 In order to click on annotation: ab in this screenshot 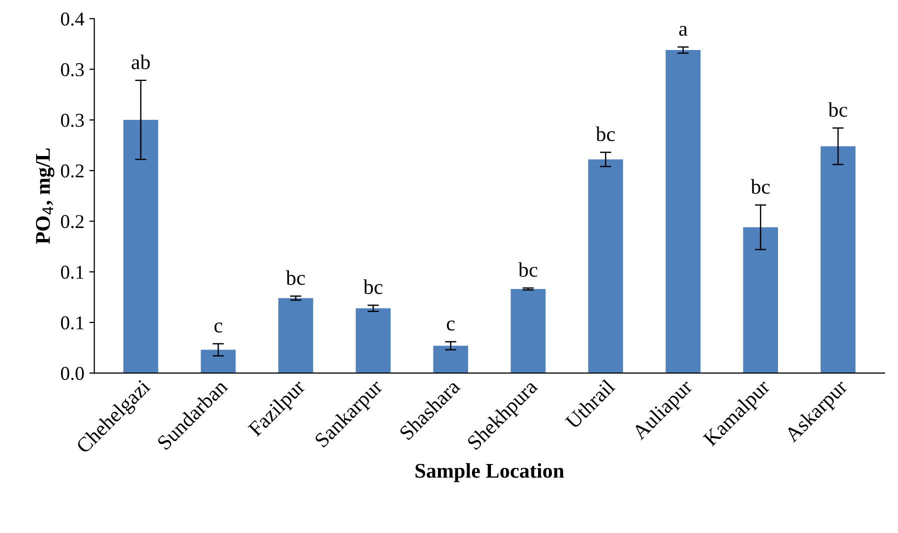, I will do `click(141, 62)`.